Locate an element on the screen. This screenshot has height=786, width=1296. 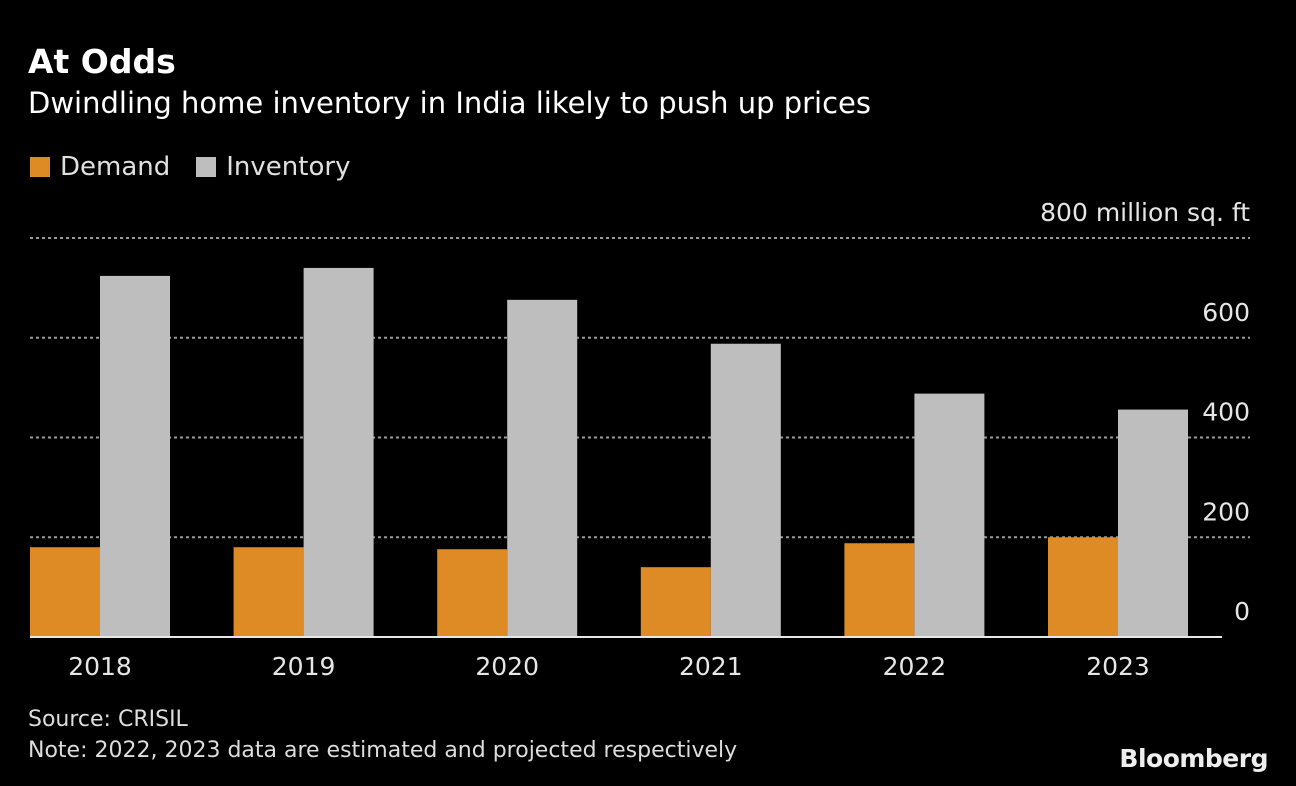
x-tick-label: 2023 is located at coordinates (1118, 666).